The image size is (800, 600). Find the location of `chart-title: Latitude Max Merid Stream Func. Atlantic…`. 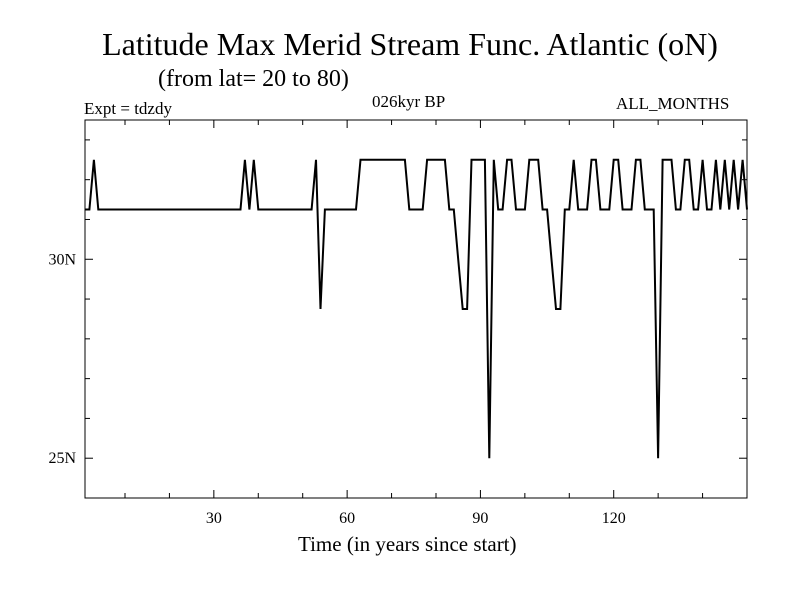

chart-title: Latitude Max Merid Stream Func. Atlantic… is located at coordinates (410, 44).